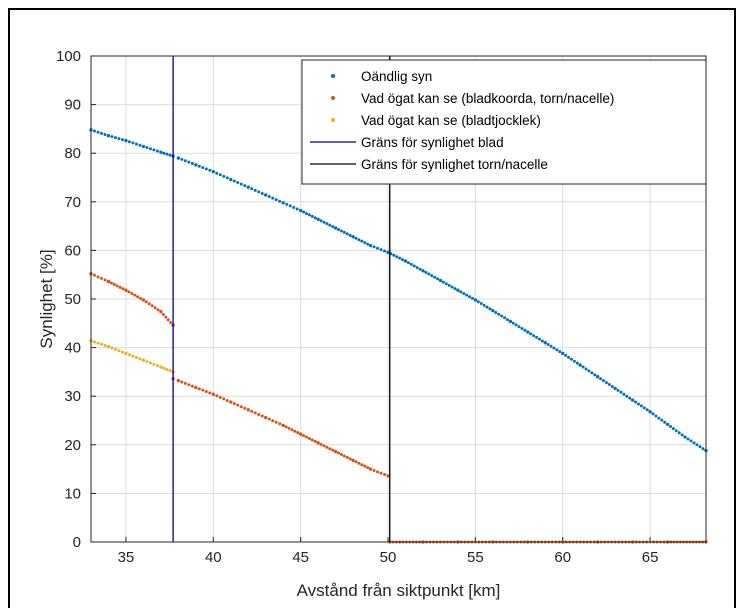  Describe the element at coordinates (126, 557) in the screenshot. I see `x-tick-label: 35` at that location.